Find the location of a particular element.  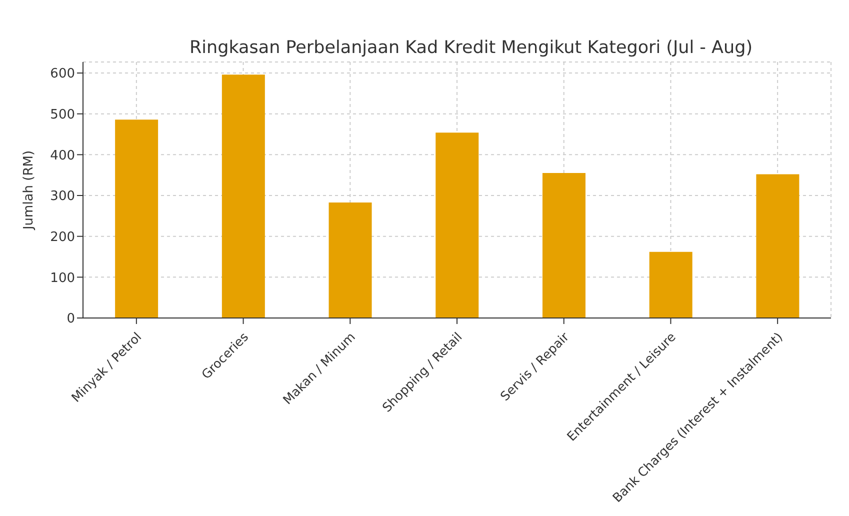

y-tick-label: 200 is located at coordinates (62, 237).